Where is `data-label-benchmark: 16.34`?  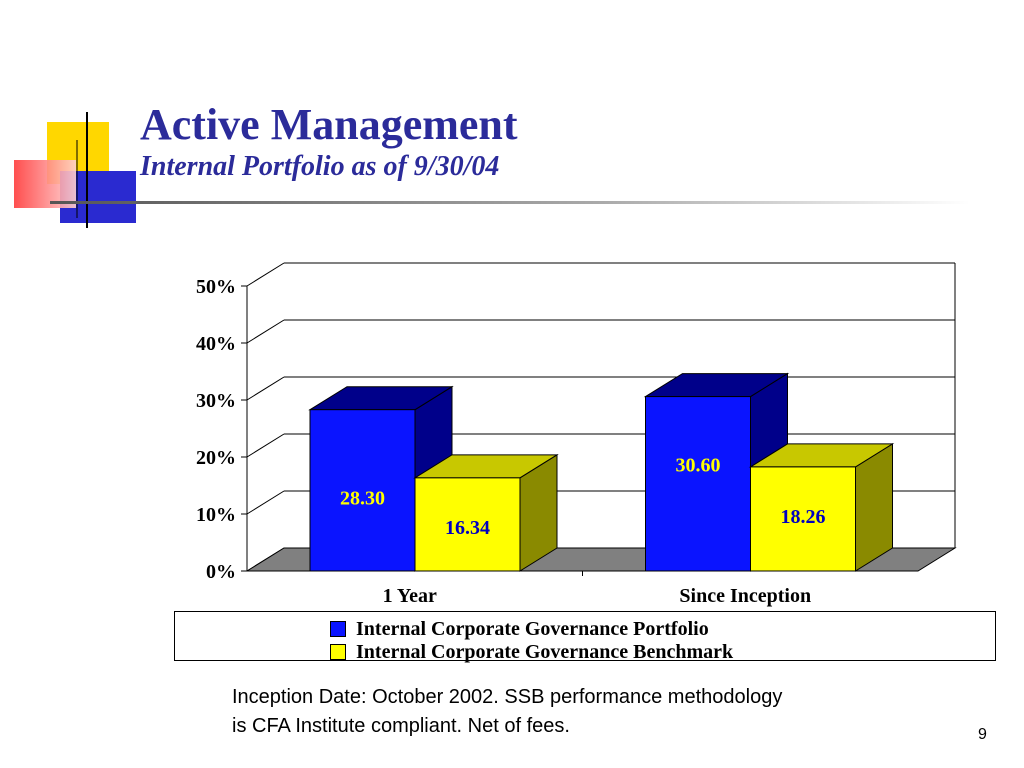
data-label-benchmark: 16.34 is located at coordinates (467, 528).